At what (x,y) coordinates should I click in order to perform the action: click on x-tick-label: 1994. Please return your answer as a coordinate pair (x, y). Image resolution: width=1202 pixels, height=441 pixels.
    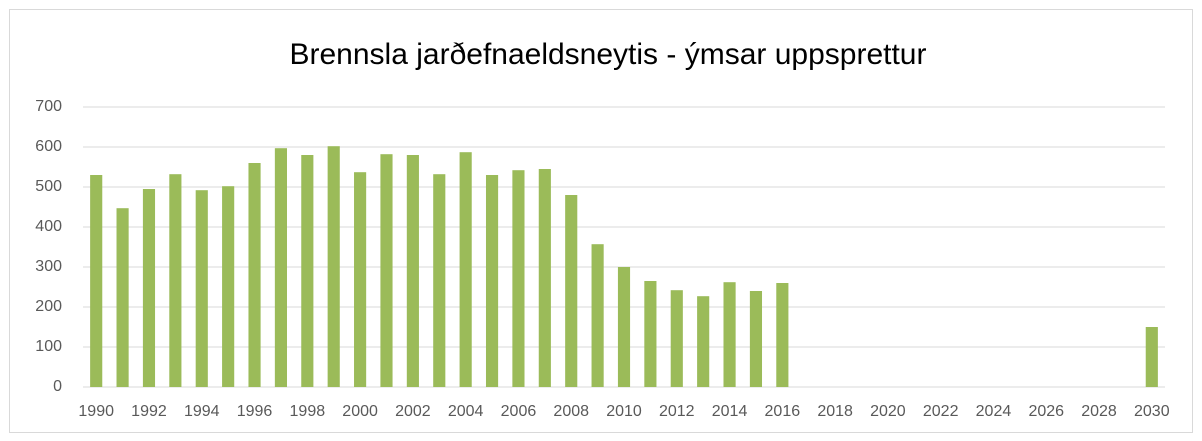
    Looking at the image, I should click on (202, 411).